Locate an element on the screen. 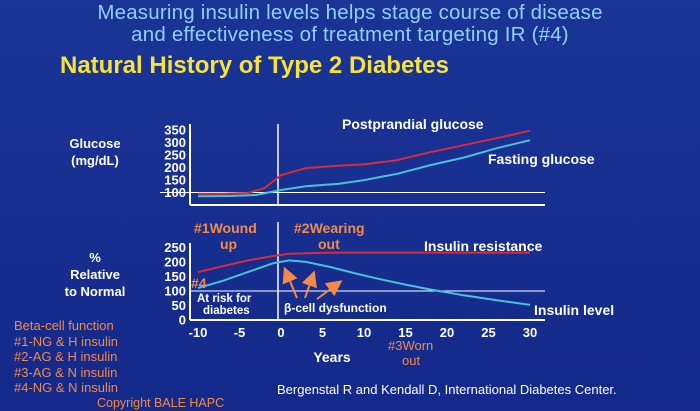 Image resolution: width=700 pixels, height=411 pixels. legend-item-4: #4-NG & N insulin is located at coordinates (66, 387).